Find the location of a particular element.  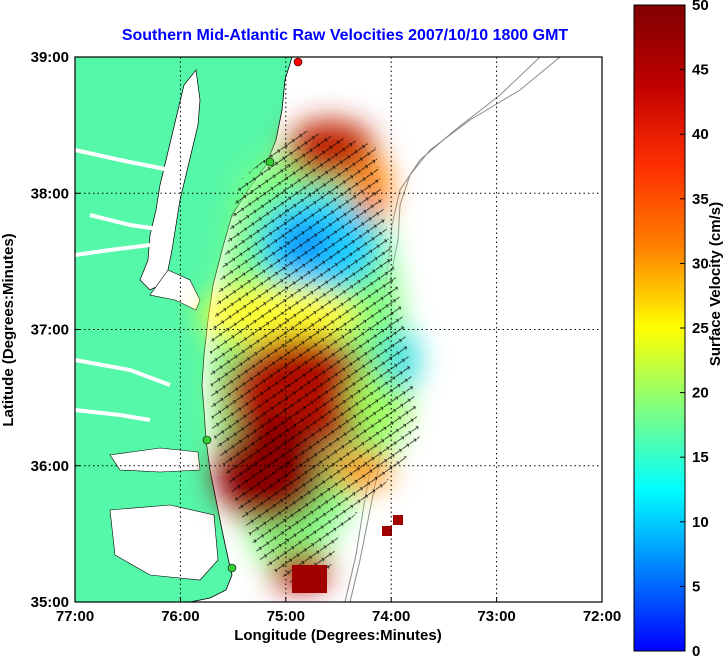

colorbar-tick-label: 10 is located at coordinates (700, 522).